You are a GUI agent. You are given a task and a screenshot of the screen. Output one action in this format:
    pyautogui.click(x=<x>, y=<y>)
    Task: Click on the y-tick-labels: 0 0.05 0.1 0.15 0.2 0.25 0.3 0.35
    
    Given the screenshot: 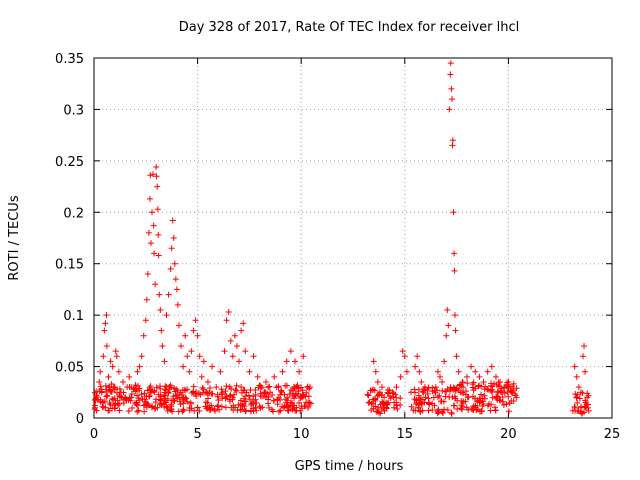 What is the action you would take?
    pyautogui.click(x=69, y=239)
    